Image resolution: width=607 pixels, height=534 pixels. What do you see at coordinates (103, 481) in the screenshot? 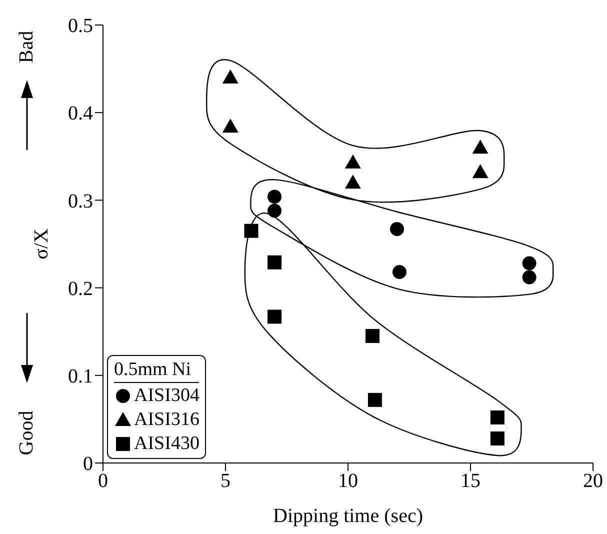
I see `x-tick-label: 0` at bounding box center [103, 481].